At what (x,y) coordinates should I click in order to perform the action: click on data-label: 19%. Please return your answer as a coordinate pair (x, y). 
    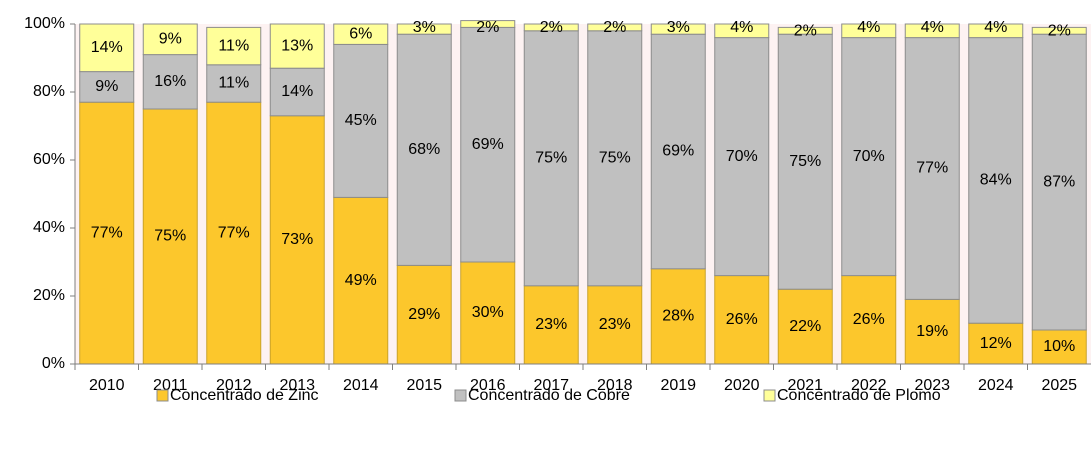
    Looking at the image, I should click on (932, 331).